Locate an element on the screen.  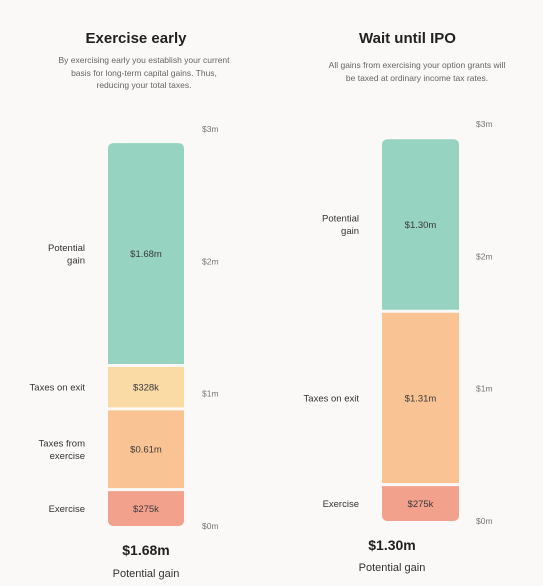
bar-value-label: $1.68m is located at coordinates (146, 254).